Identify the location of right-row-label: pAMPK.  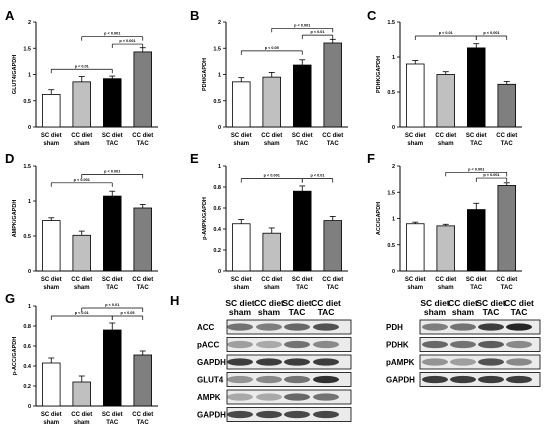
(400, 362).